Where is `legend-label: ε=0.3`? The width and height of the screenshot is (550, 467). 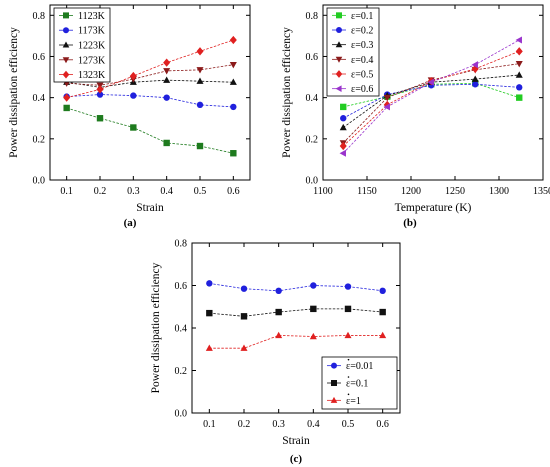
legend-label: ε=0.3 is located at coordinates (362, 45).